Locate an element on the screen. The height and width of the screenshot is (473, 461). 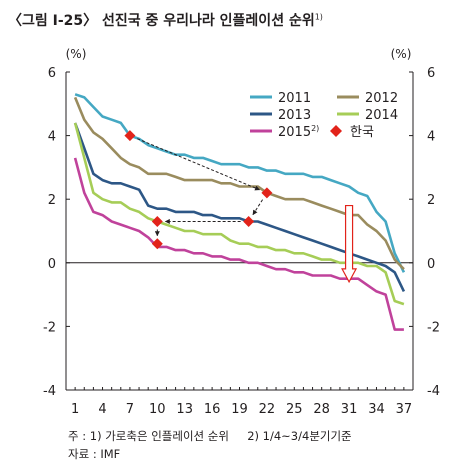
legend-label-2011: 2011 is located at coordinates (294, 98).